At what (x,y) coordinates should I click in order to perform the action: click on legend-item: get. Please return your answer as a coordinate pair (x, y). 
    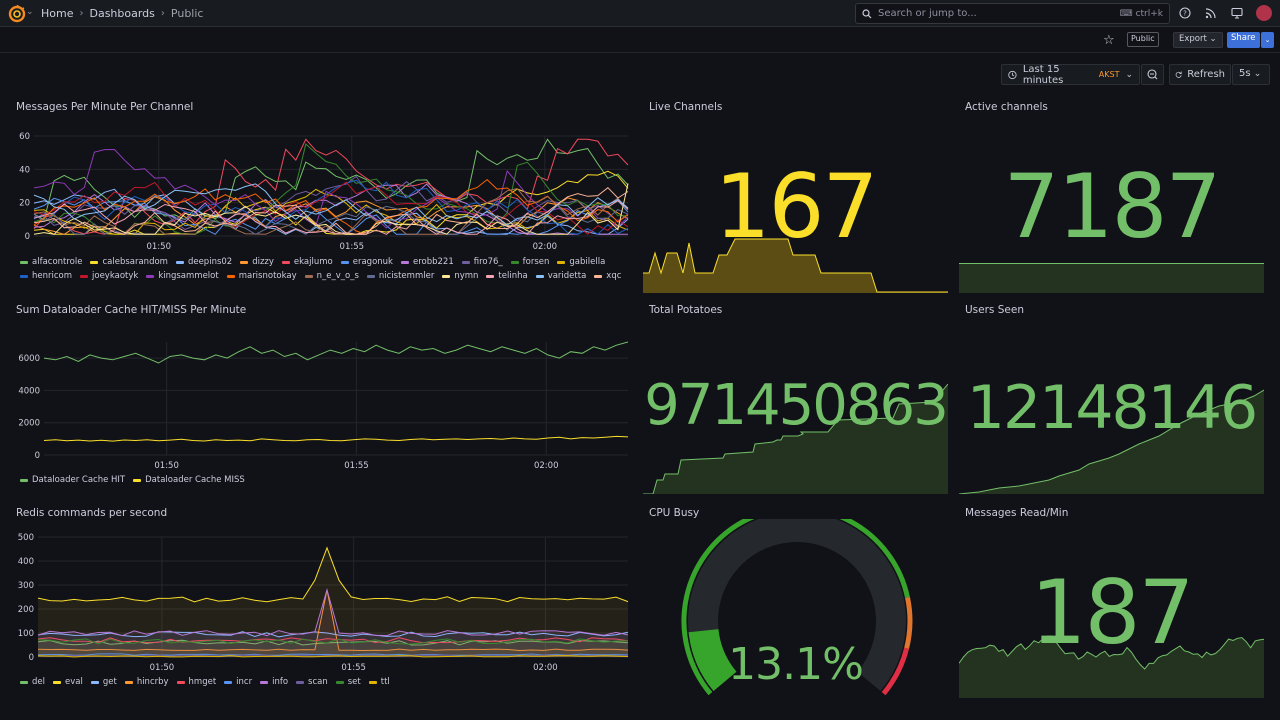
    Looking at the image, I should click on (103, 682).